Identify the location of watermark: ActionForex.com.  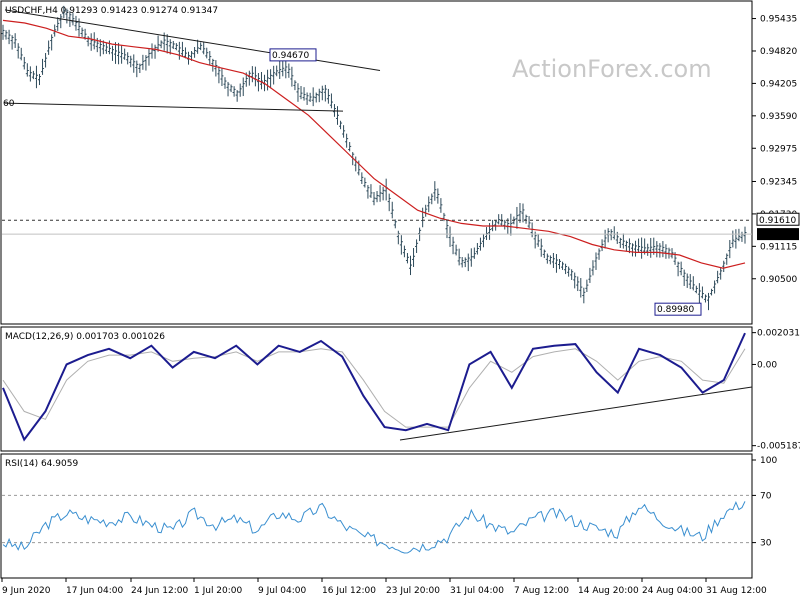
(612, 69).